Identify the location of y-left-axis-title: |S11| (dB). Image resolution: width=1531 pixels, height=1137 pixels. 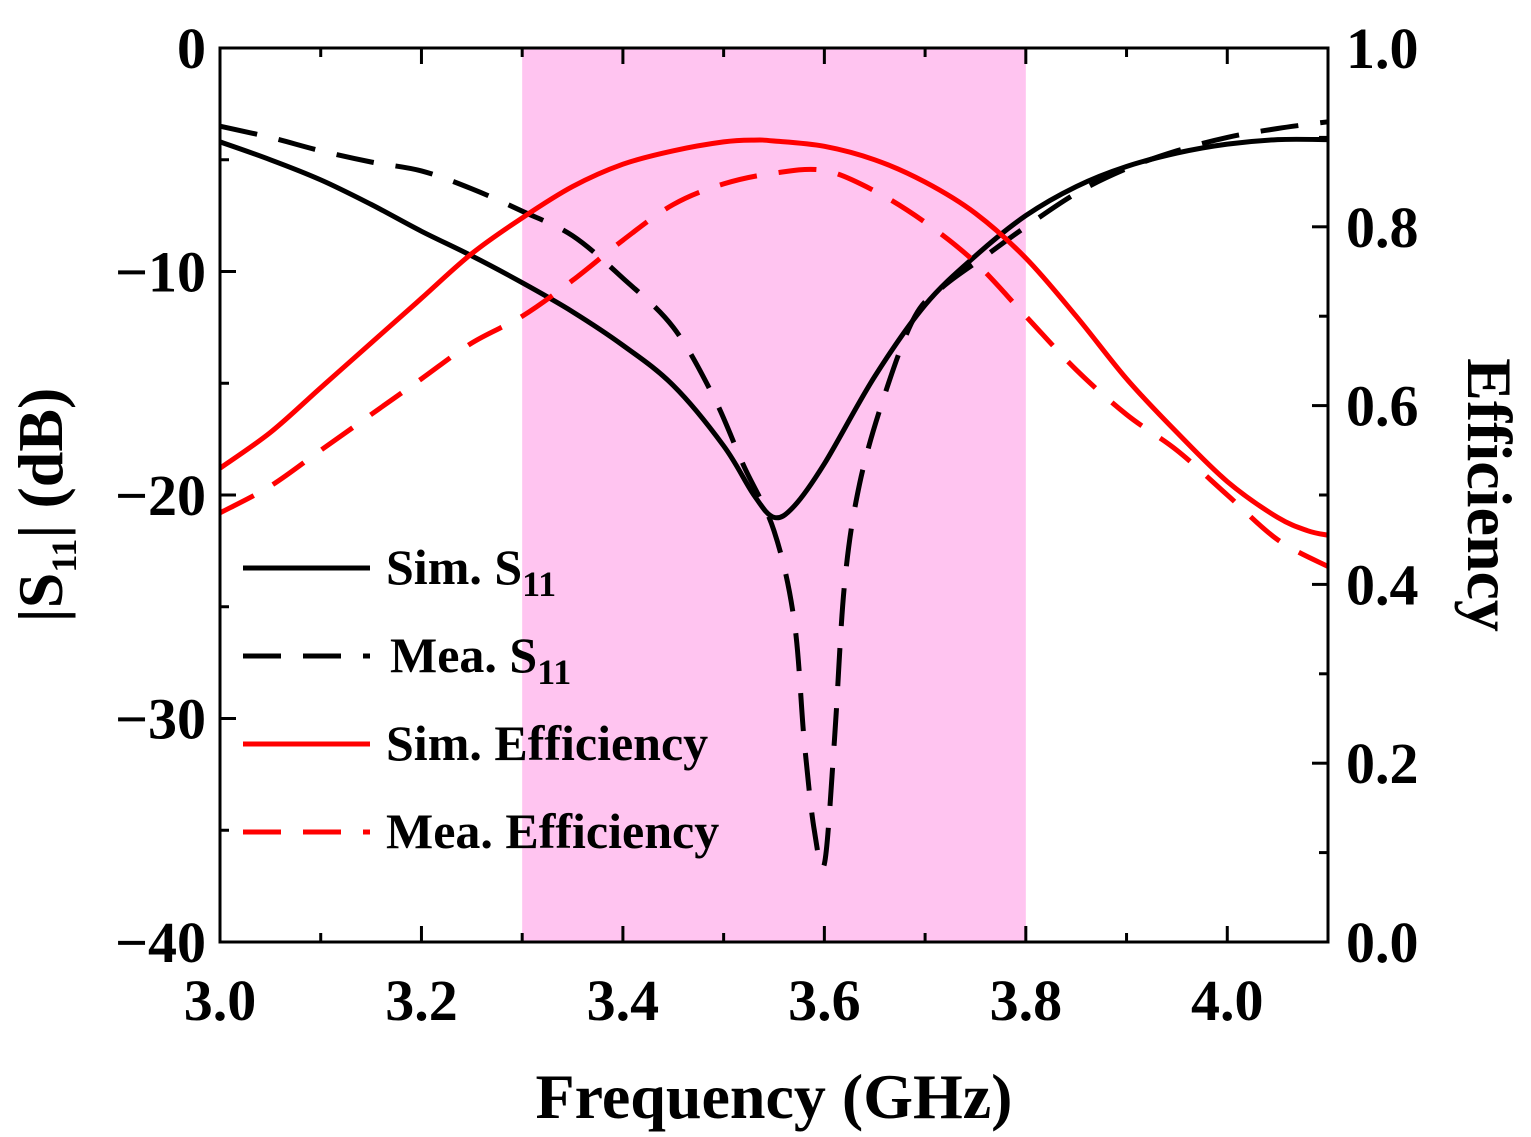
(44, 505).